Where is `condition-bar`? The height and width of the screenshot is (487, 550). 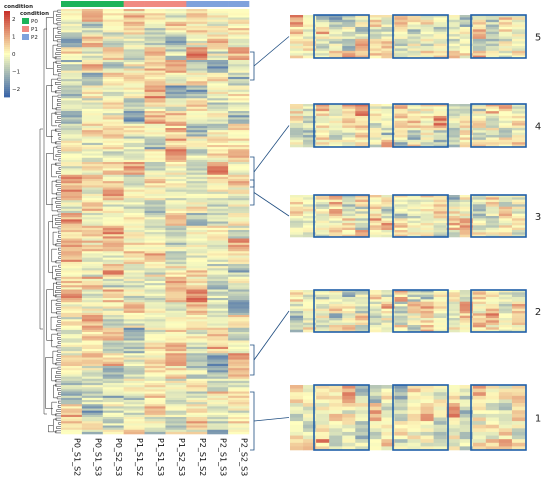
condition-bar is located at coordinates (155, 4).